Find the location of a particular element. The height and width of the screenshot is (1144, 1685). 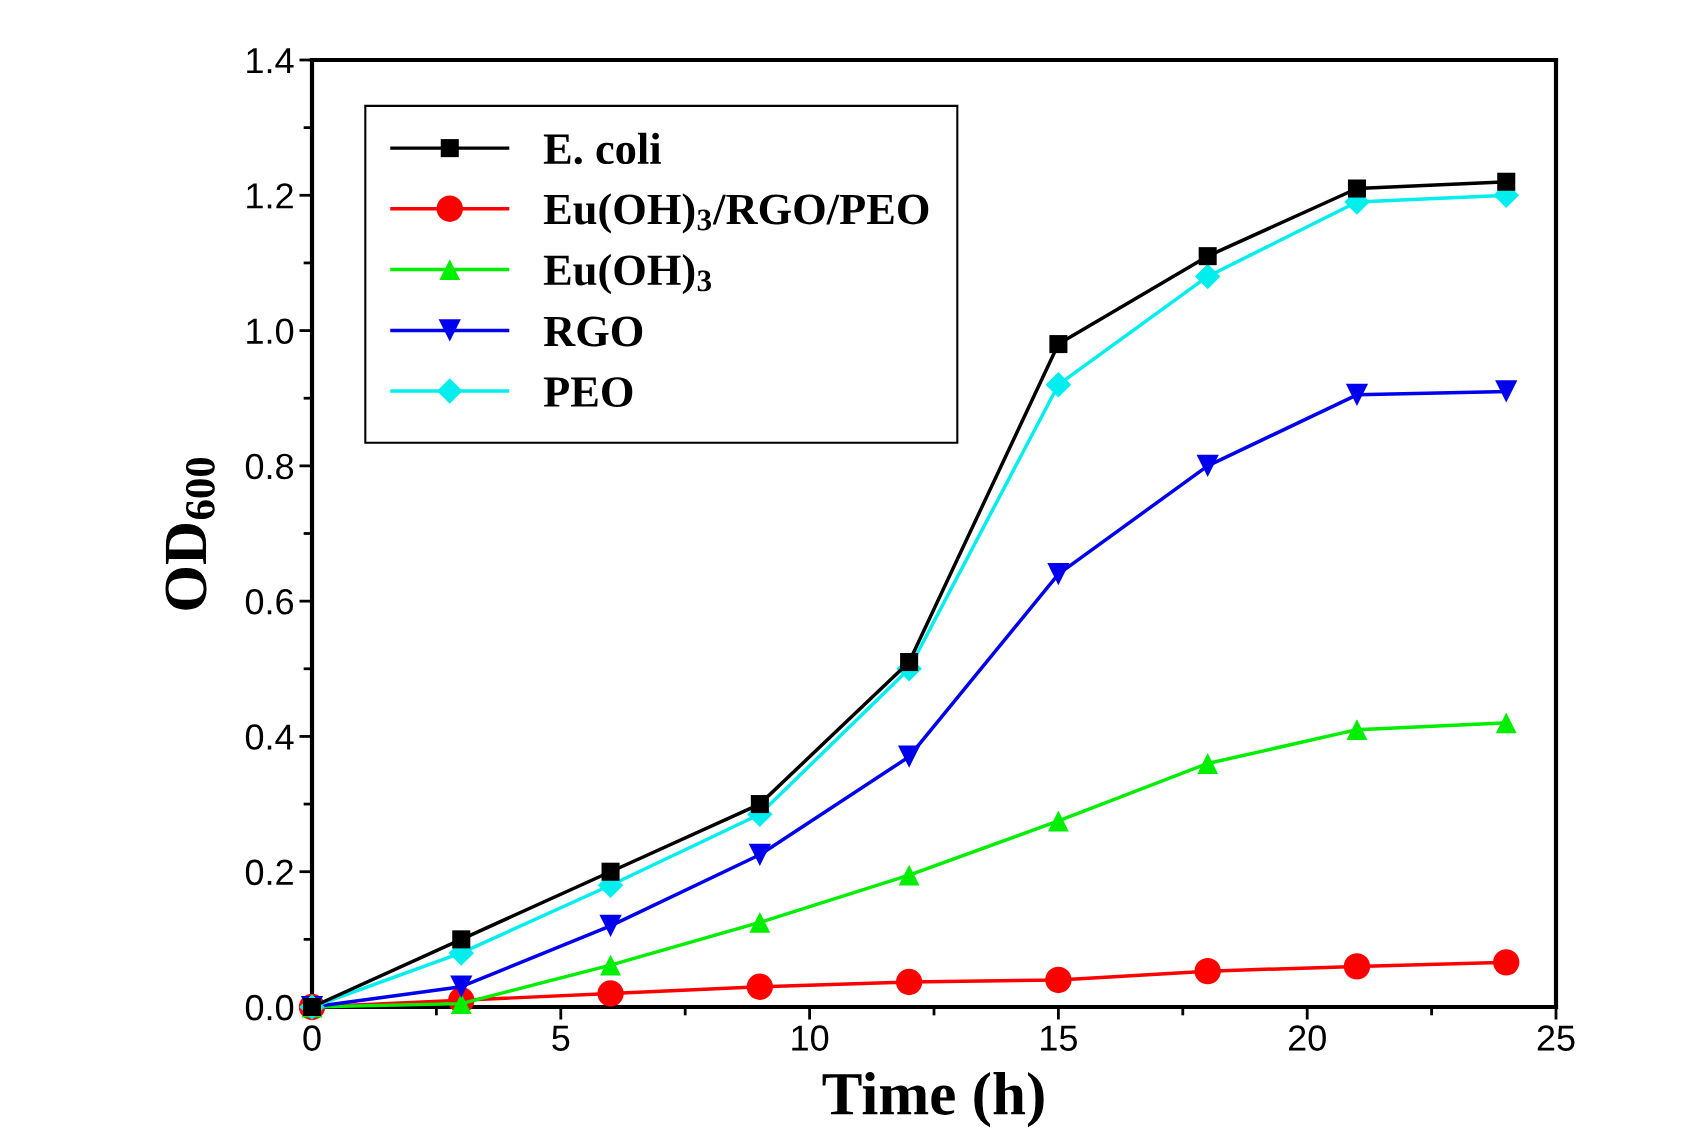

y-tick-label: 0.6 is located at coordinates (269, 602).